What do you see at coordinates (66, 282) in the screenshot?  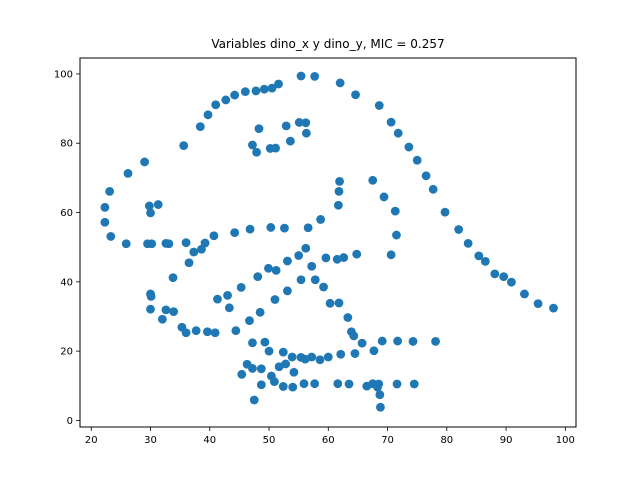 I see `y-tick-label: 40` at bounding box center [66, 282].